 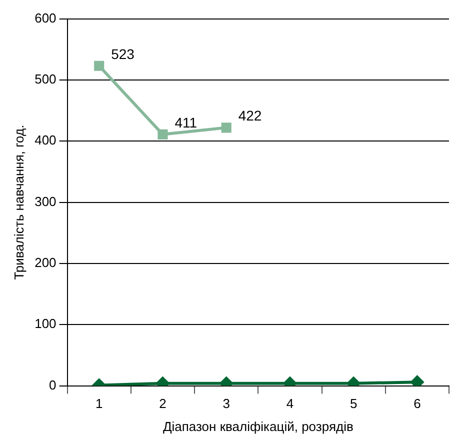 What do you see at coordinates (45, 324) in the screenshot?
I see `y-tick-label: 100` at bounding box center [45, 324].